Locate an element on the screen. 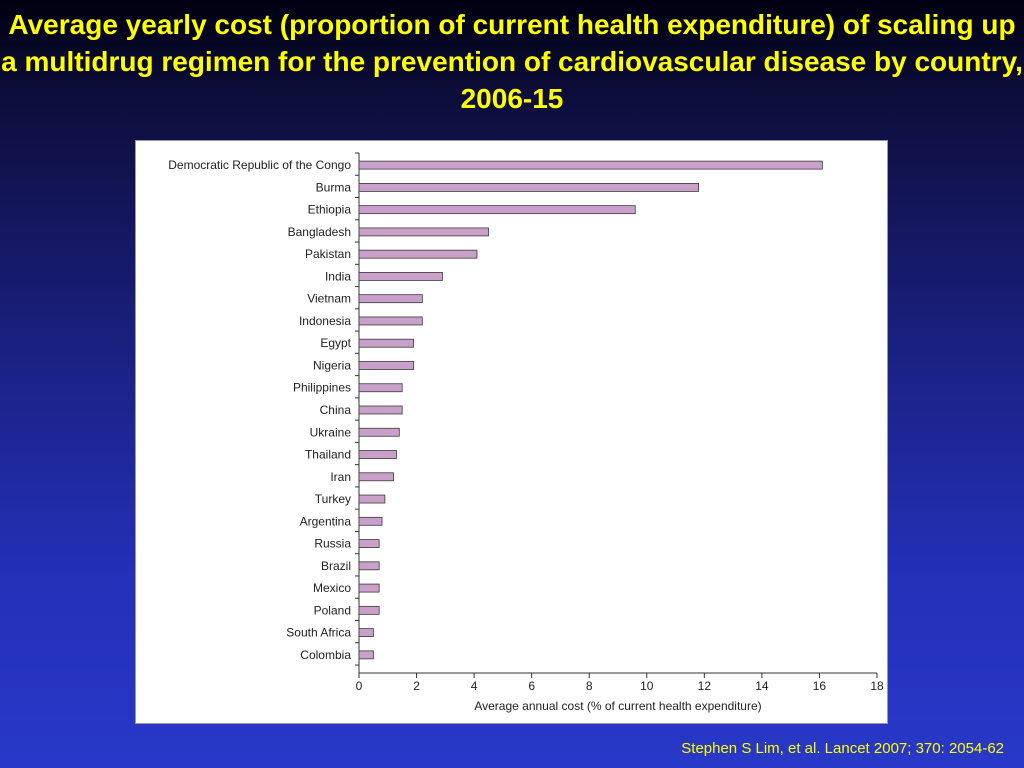  category-label: Argentina is located at coordinates (326, 521).